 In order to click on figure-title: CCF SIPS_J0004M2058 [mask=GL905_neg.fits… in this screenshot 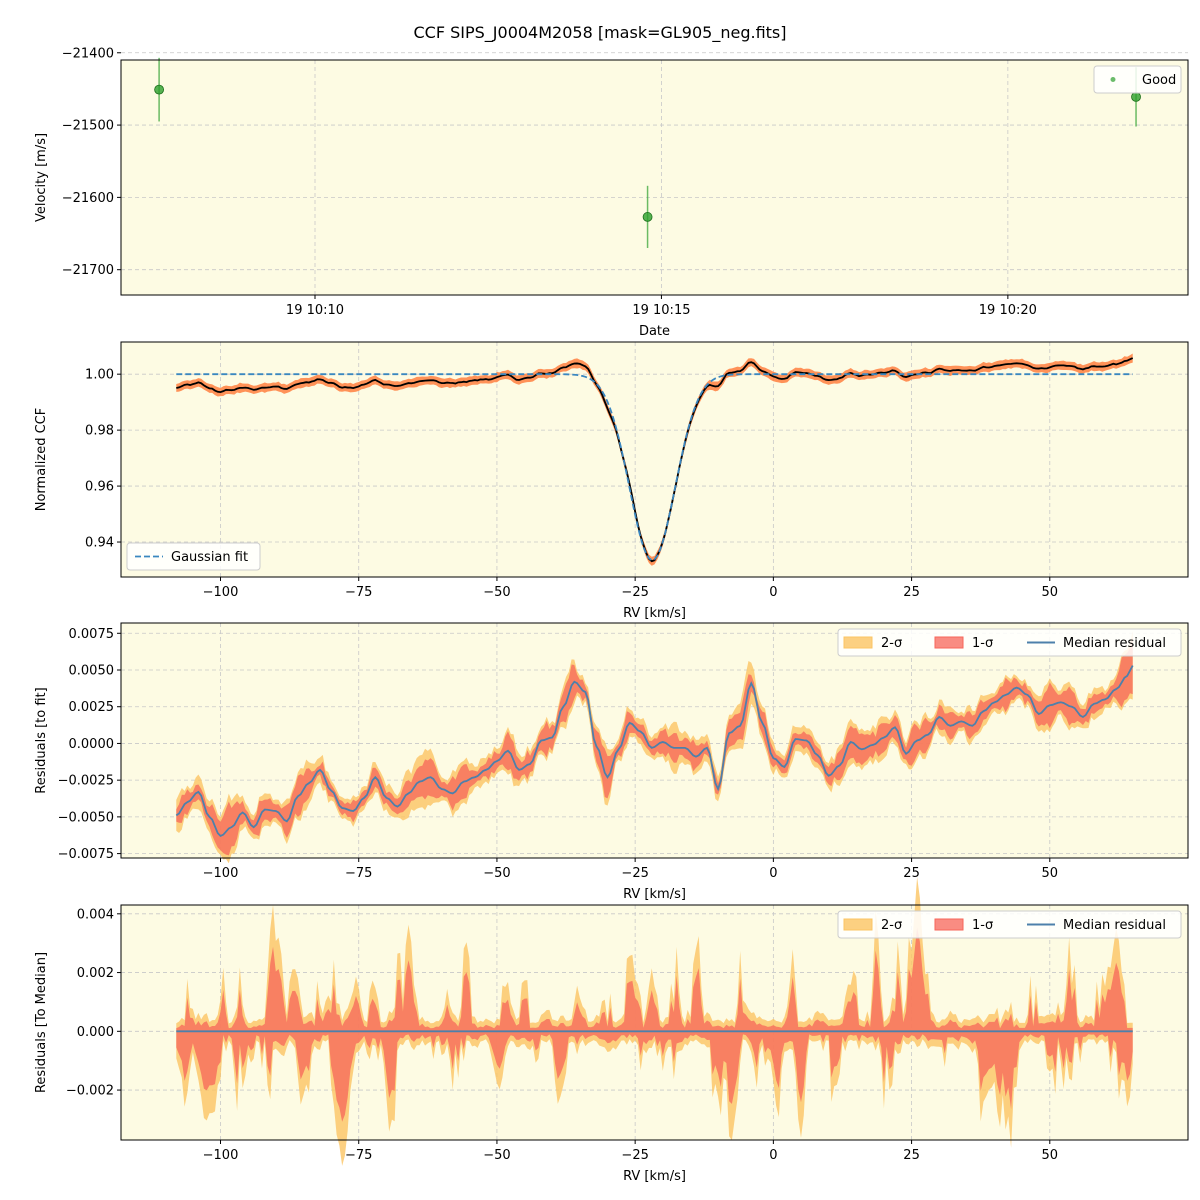, I will do `click(599, 33)`.